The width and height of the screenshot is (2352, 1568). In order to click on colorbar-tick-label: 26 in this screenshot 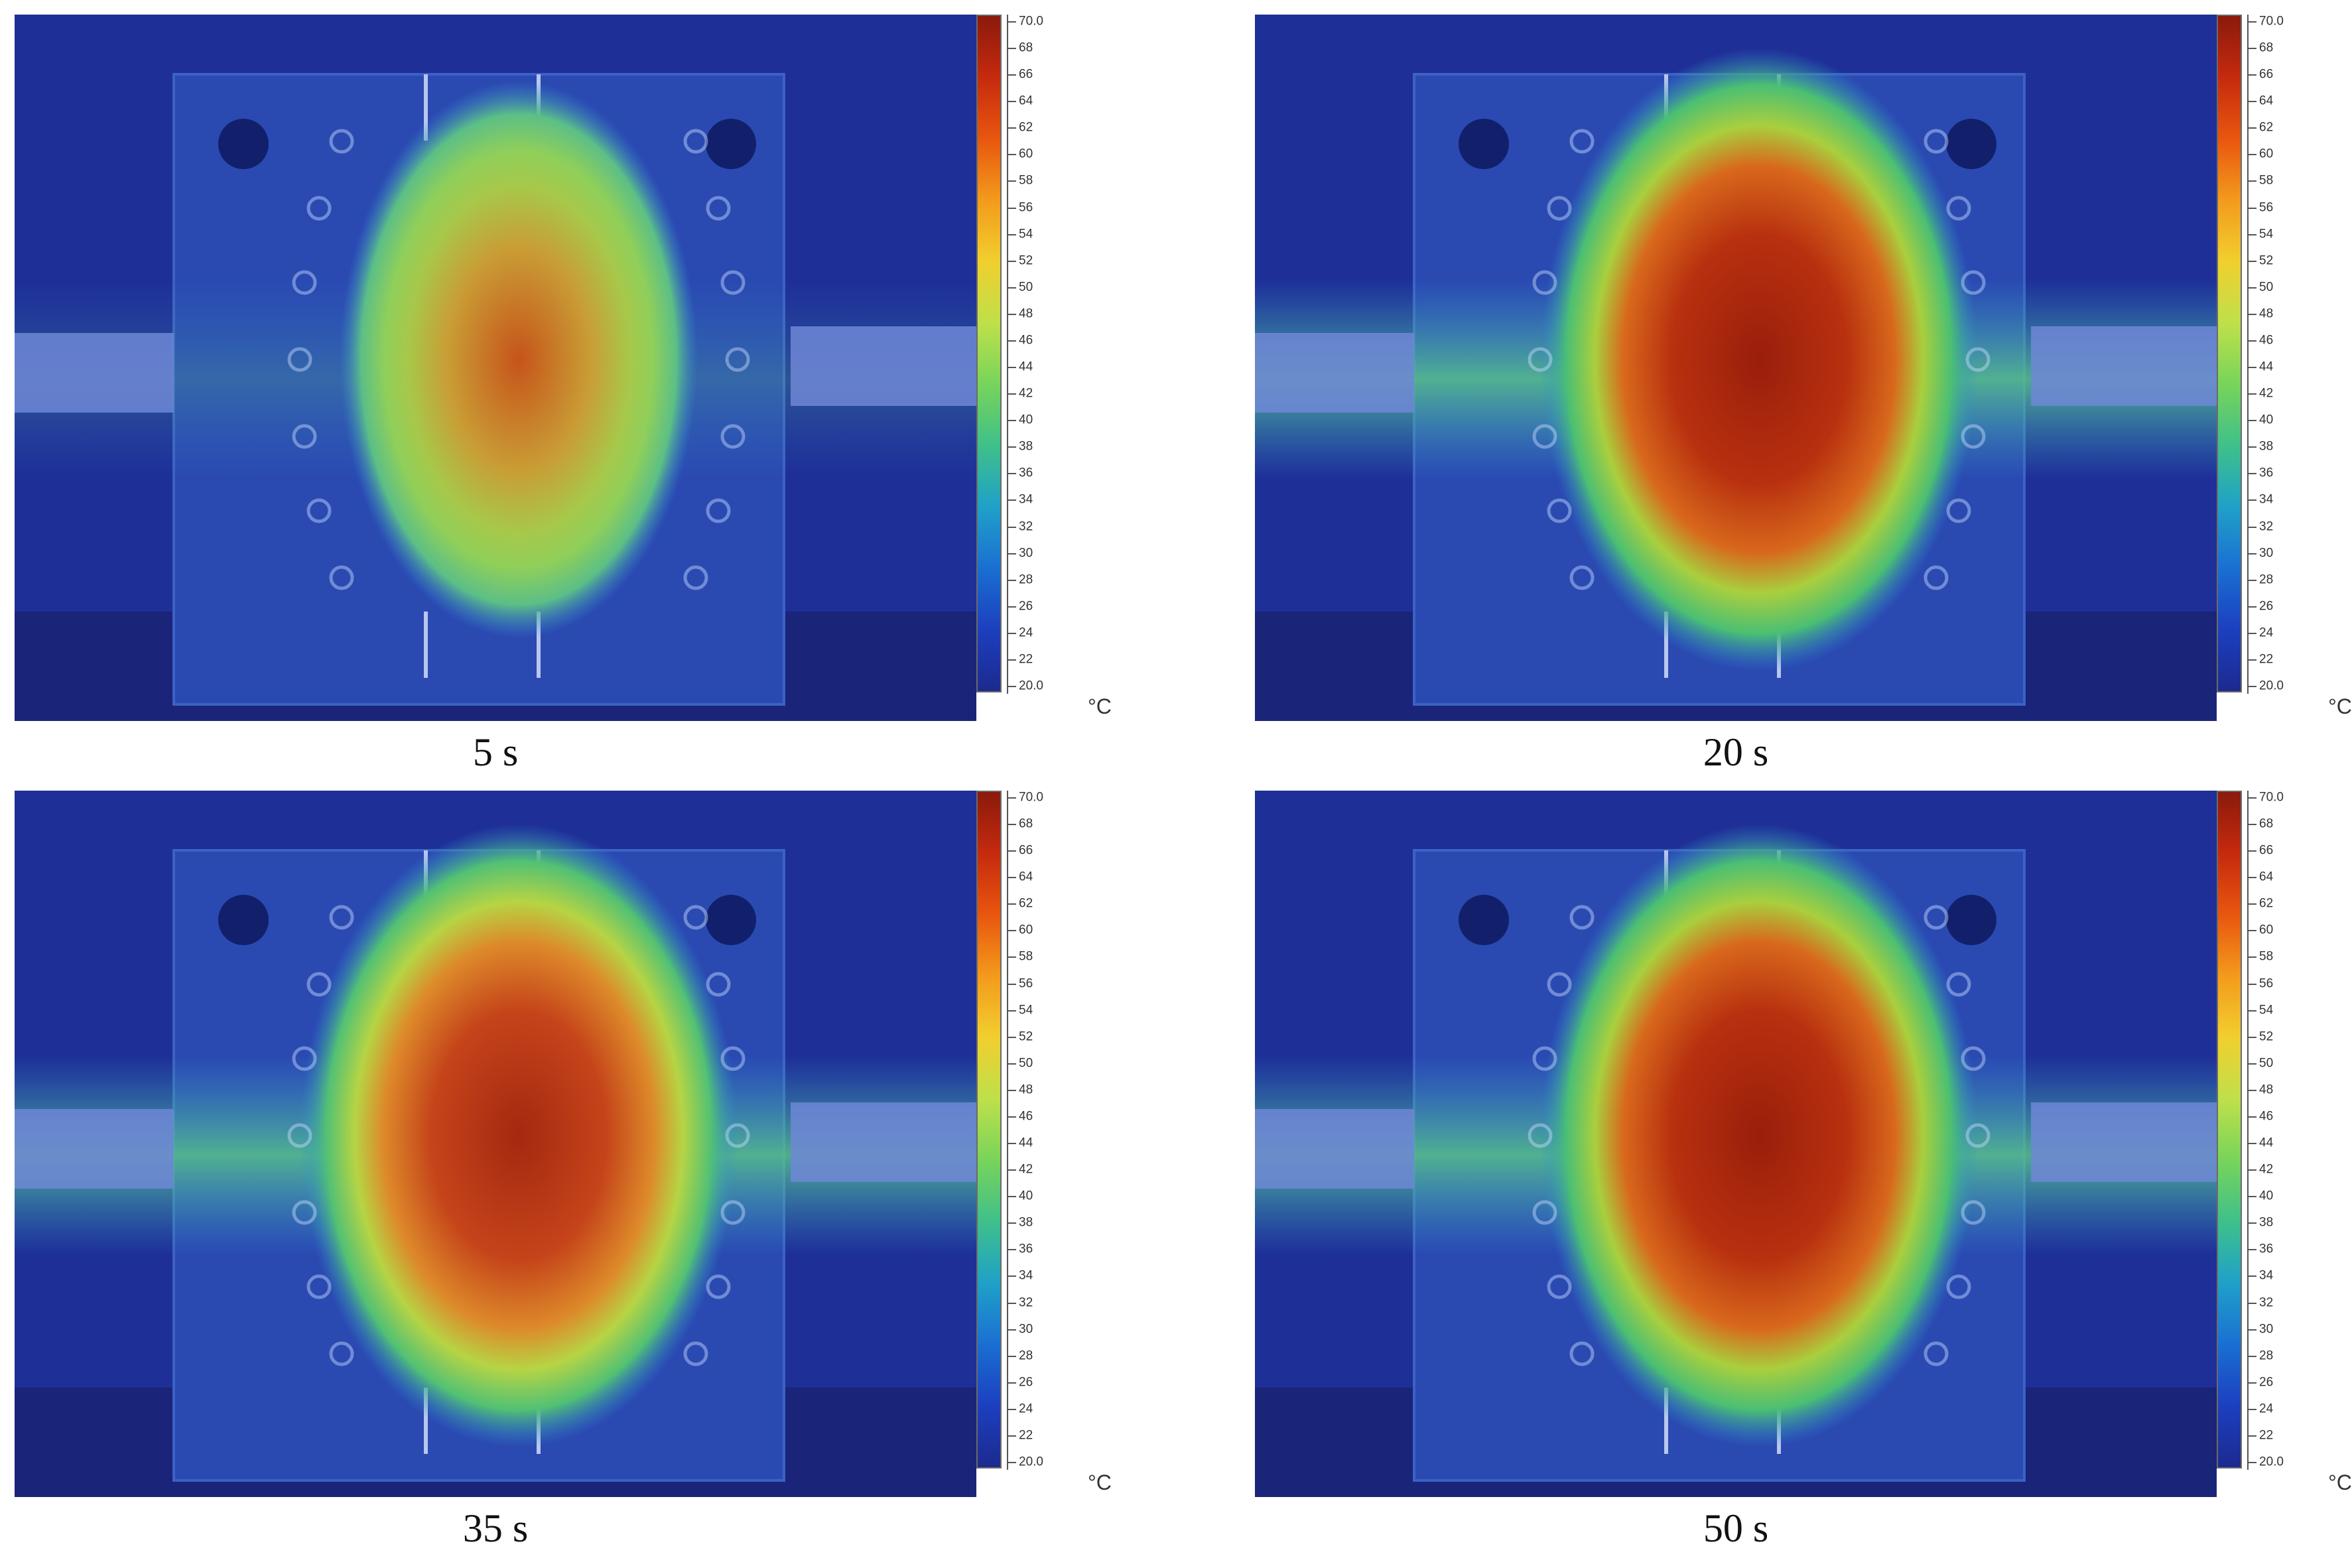, I will do `click(2266, 607)`.